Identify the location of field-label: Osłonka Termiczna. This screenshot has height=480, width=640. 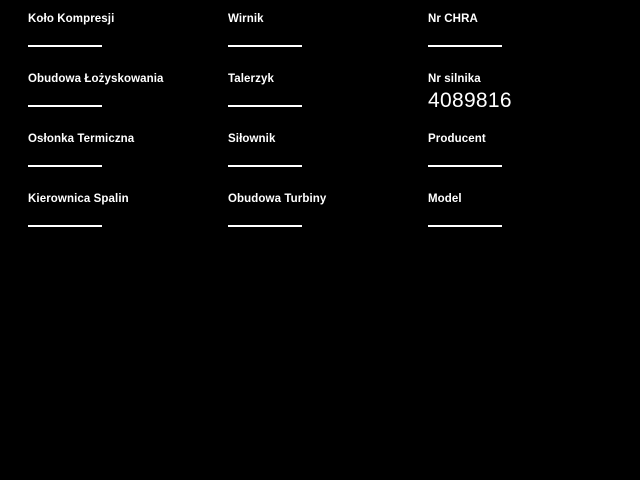
(81, 139).